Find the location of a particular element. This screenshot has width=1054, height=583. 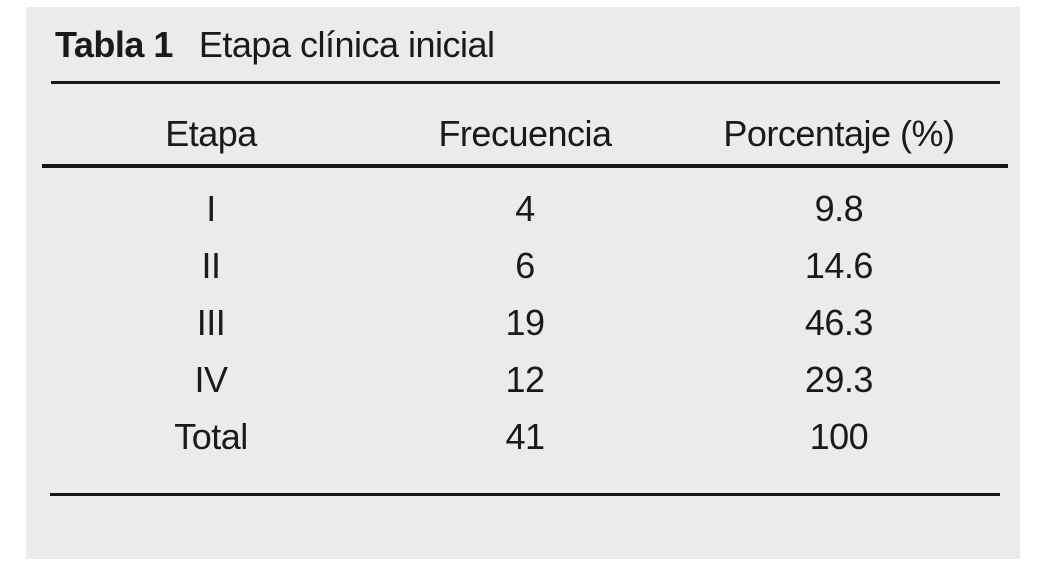

cell-porcentaje: 46.3 is located at coordinates (839, 322).